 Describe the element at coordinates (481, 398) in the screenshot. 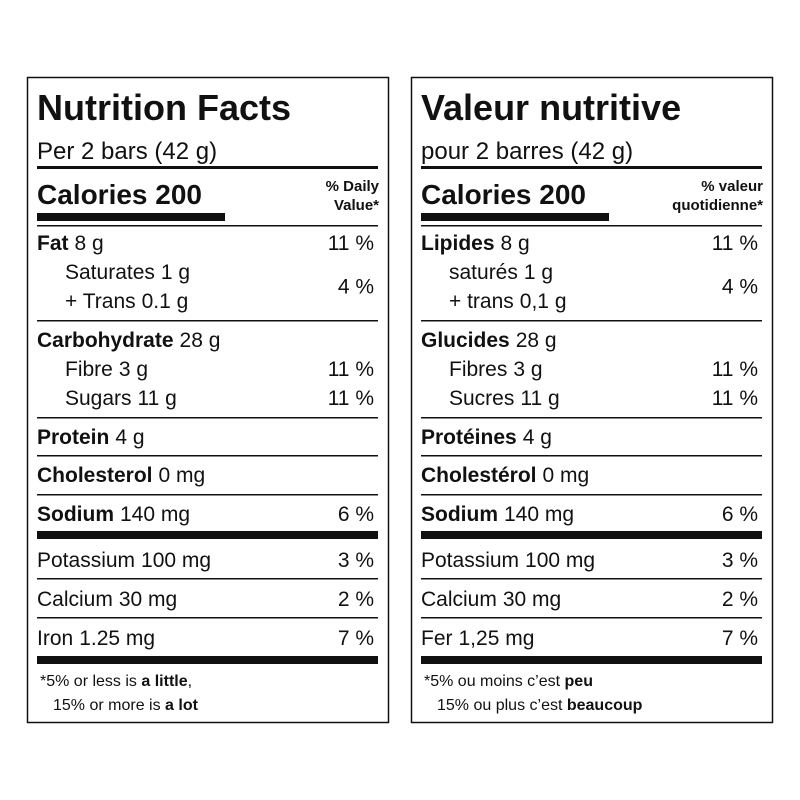

I see `nutrient-name: Sucres` at that location.